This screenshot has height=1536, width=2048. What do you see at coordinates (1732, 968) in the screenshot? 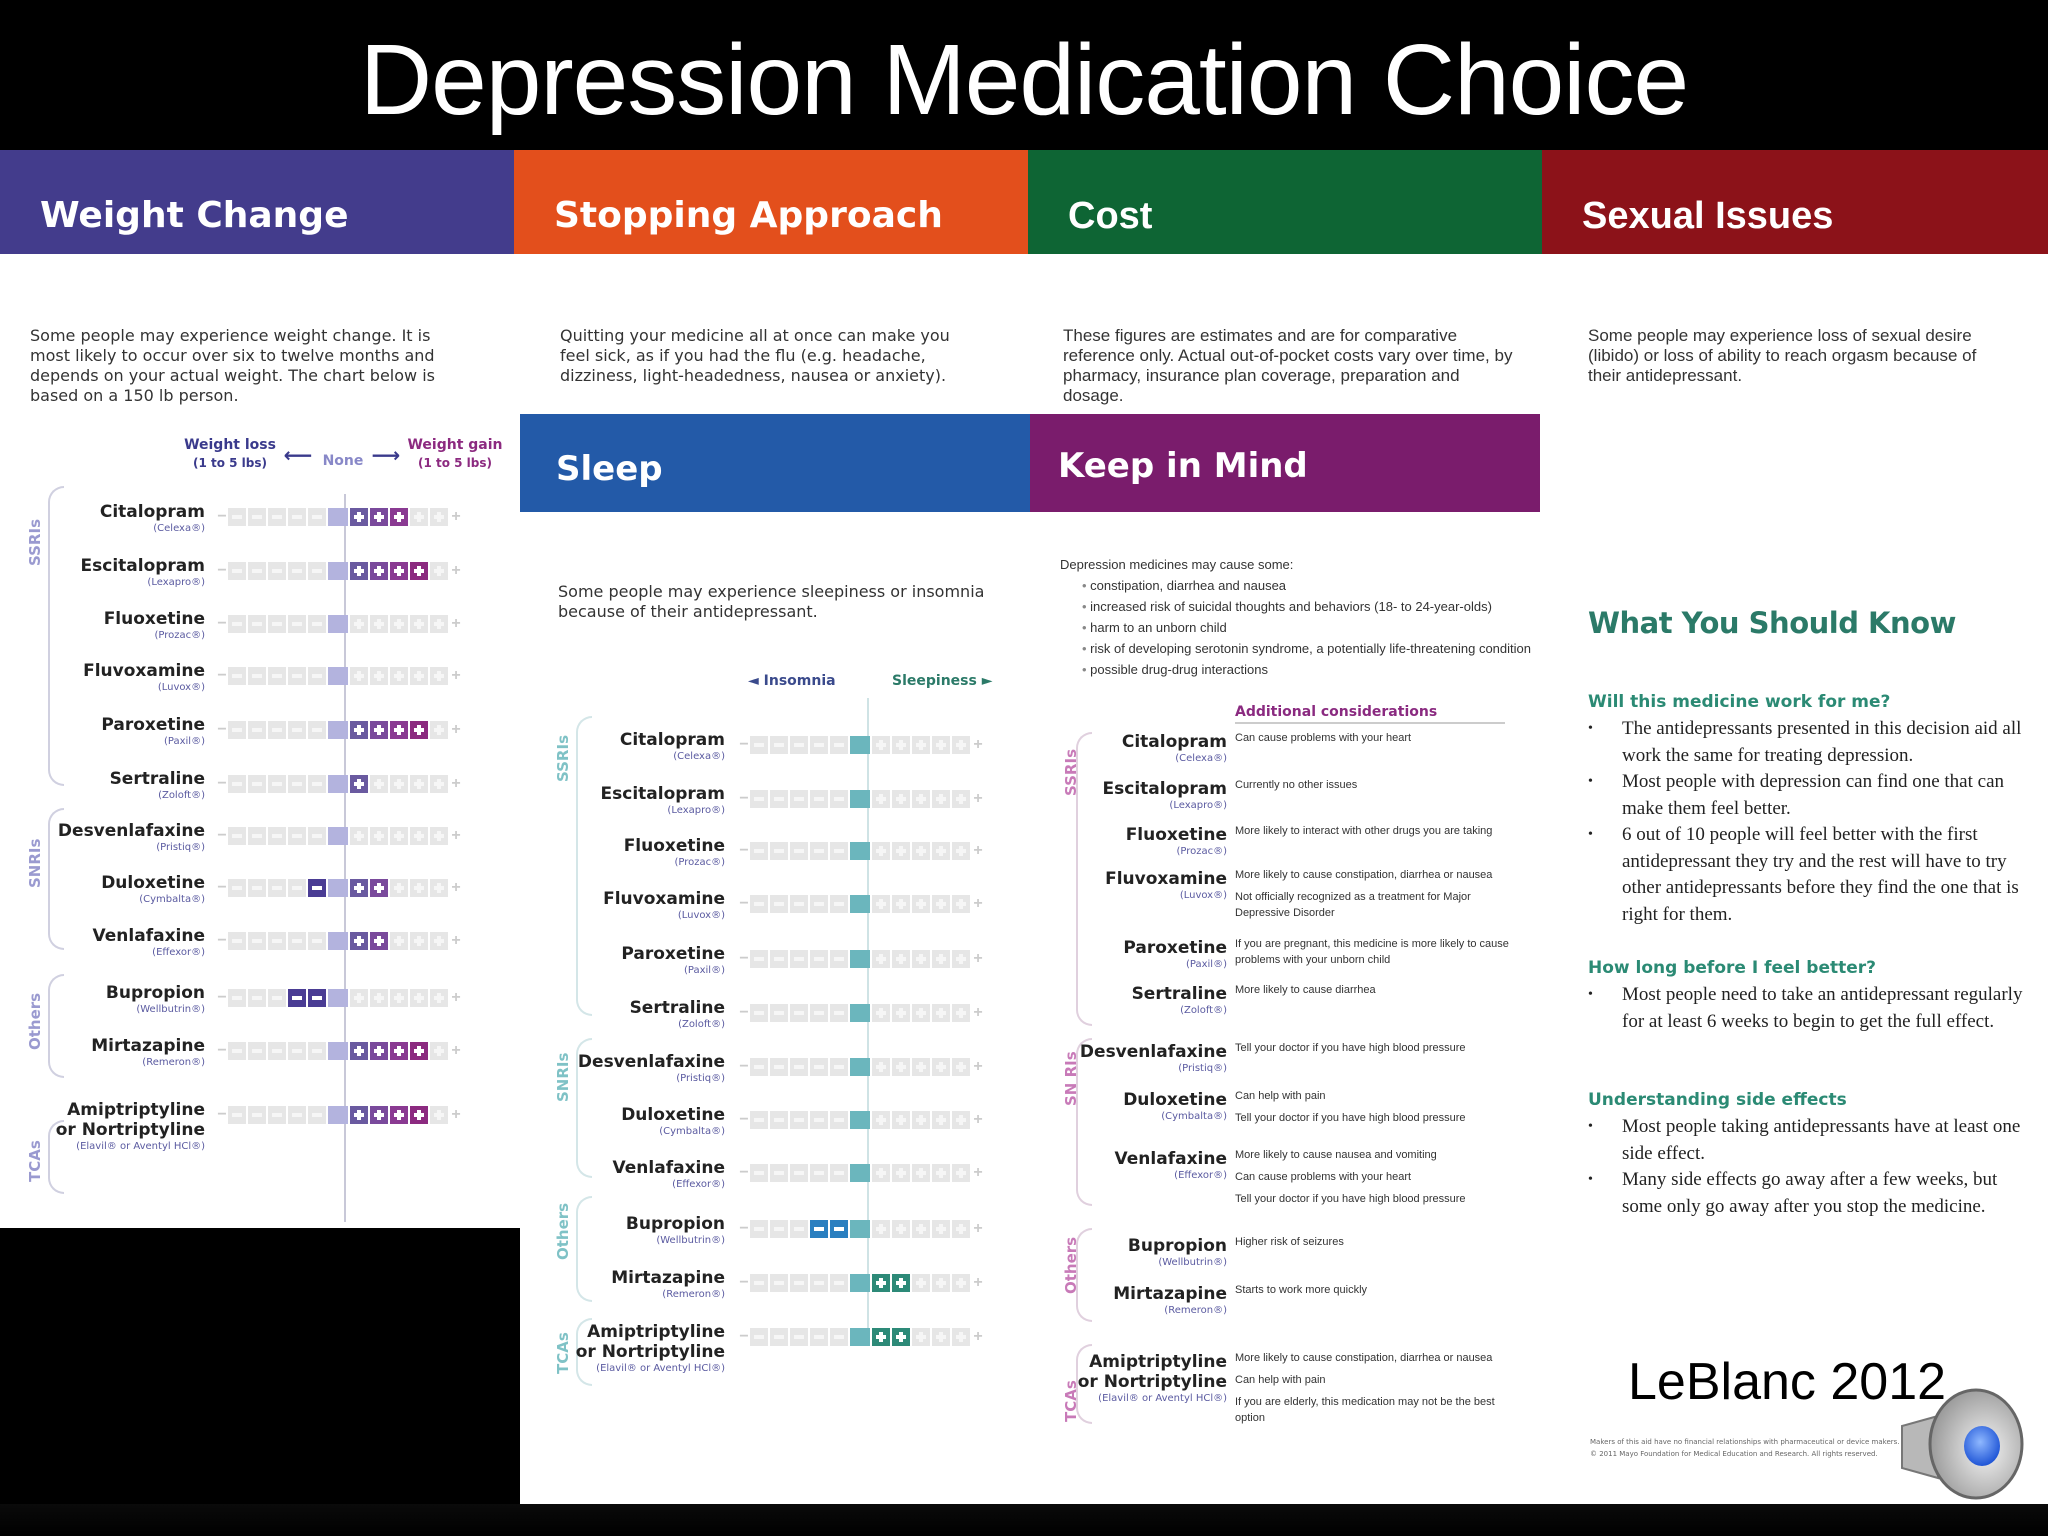
I see `question-heading: How long before I feel better?` at bounding box center [1732, 968].